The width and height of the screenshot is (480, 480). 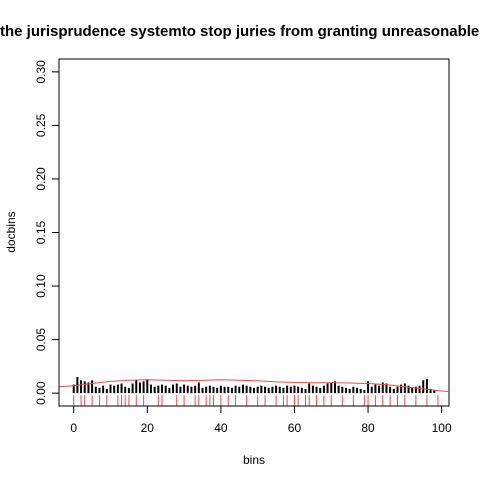 What do you see at coordinates (41, 72) in the screenshot?
I see `y-tick-label: 0.30` at bounding box center [41, 72].